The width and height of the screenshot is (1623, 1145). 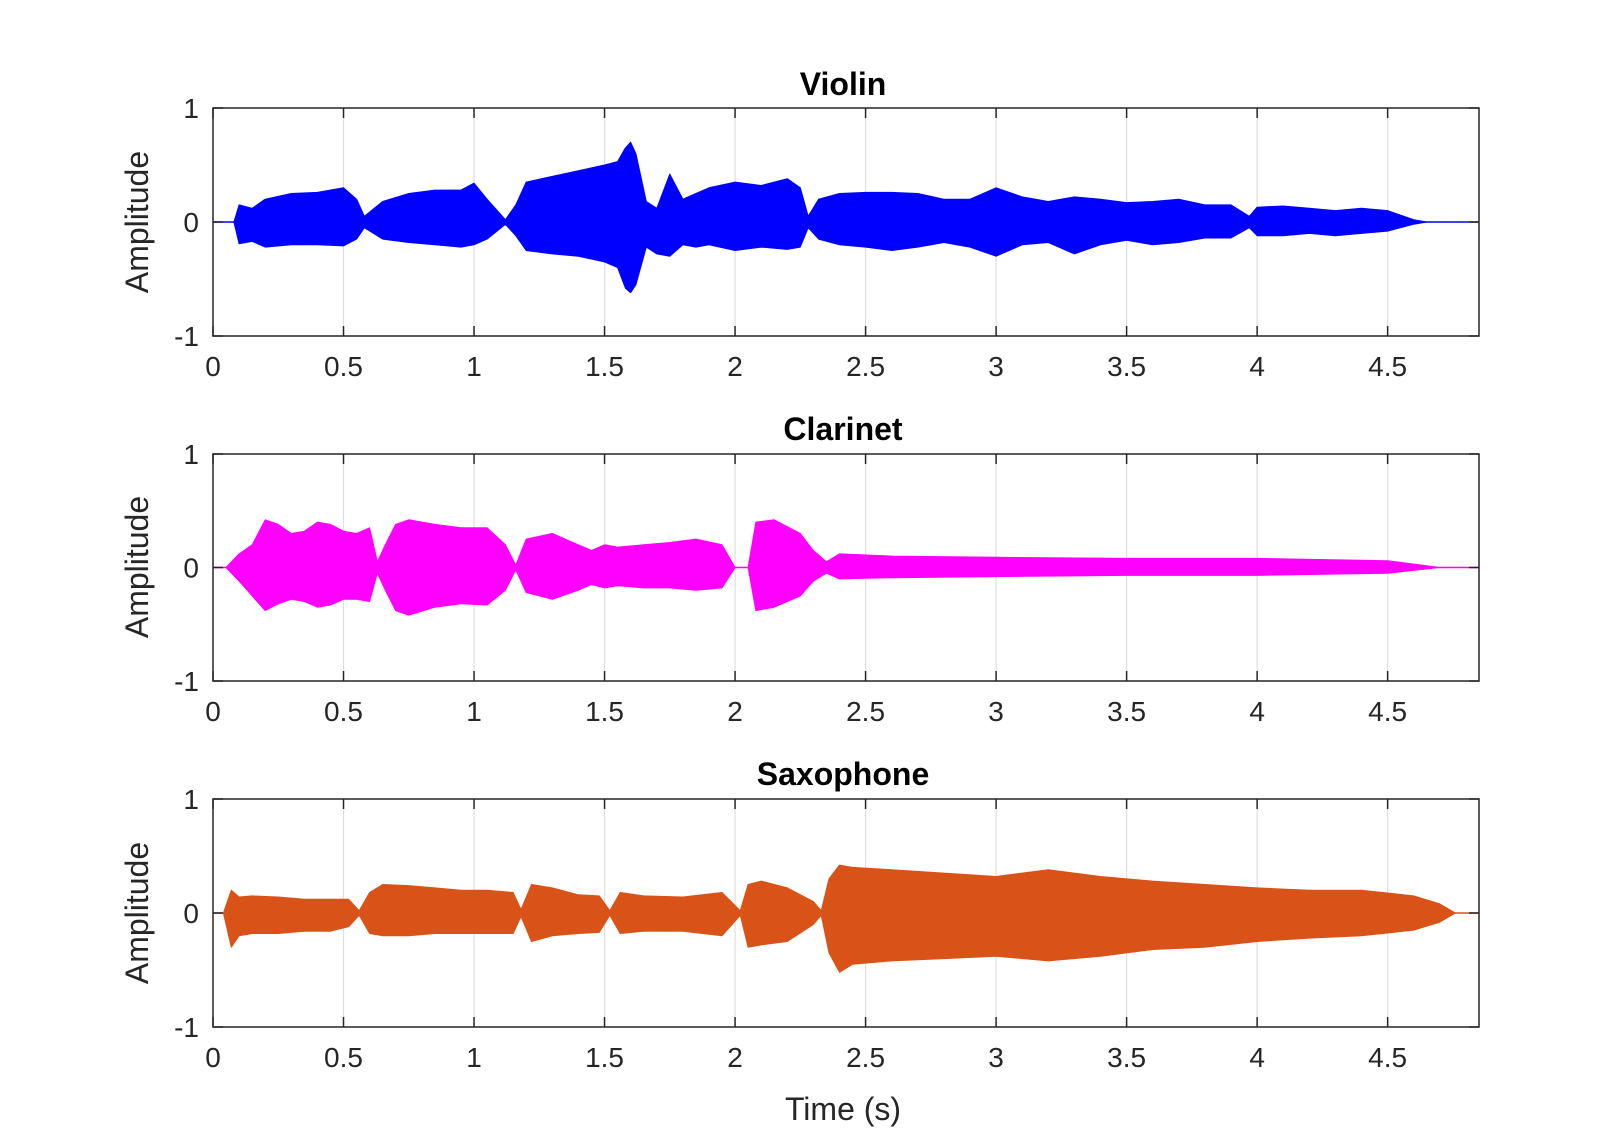 What do you see at coordinates (843, 774) in the screenshot?
I see `subplot-title: Saxophone` at bounding box center [843, 774].